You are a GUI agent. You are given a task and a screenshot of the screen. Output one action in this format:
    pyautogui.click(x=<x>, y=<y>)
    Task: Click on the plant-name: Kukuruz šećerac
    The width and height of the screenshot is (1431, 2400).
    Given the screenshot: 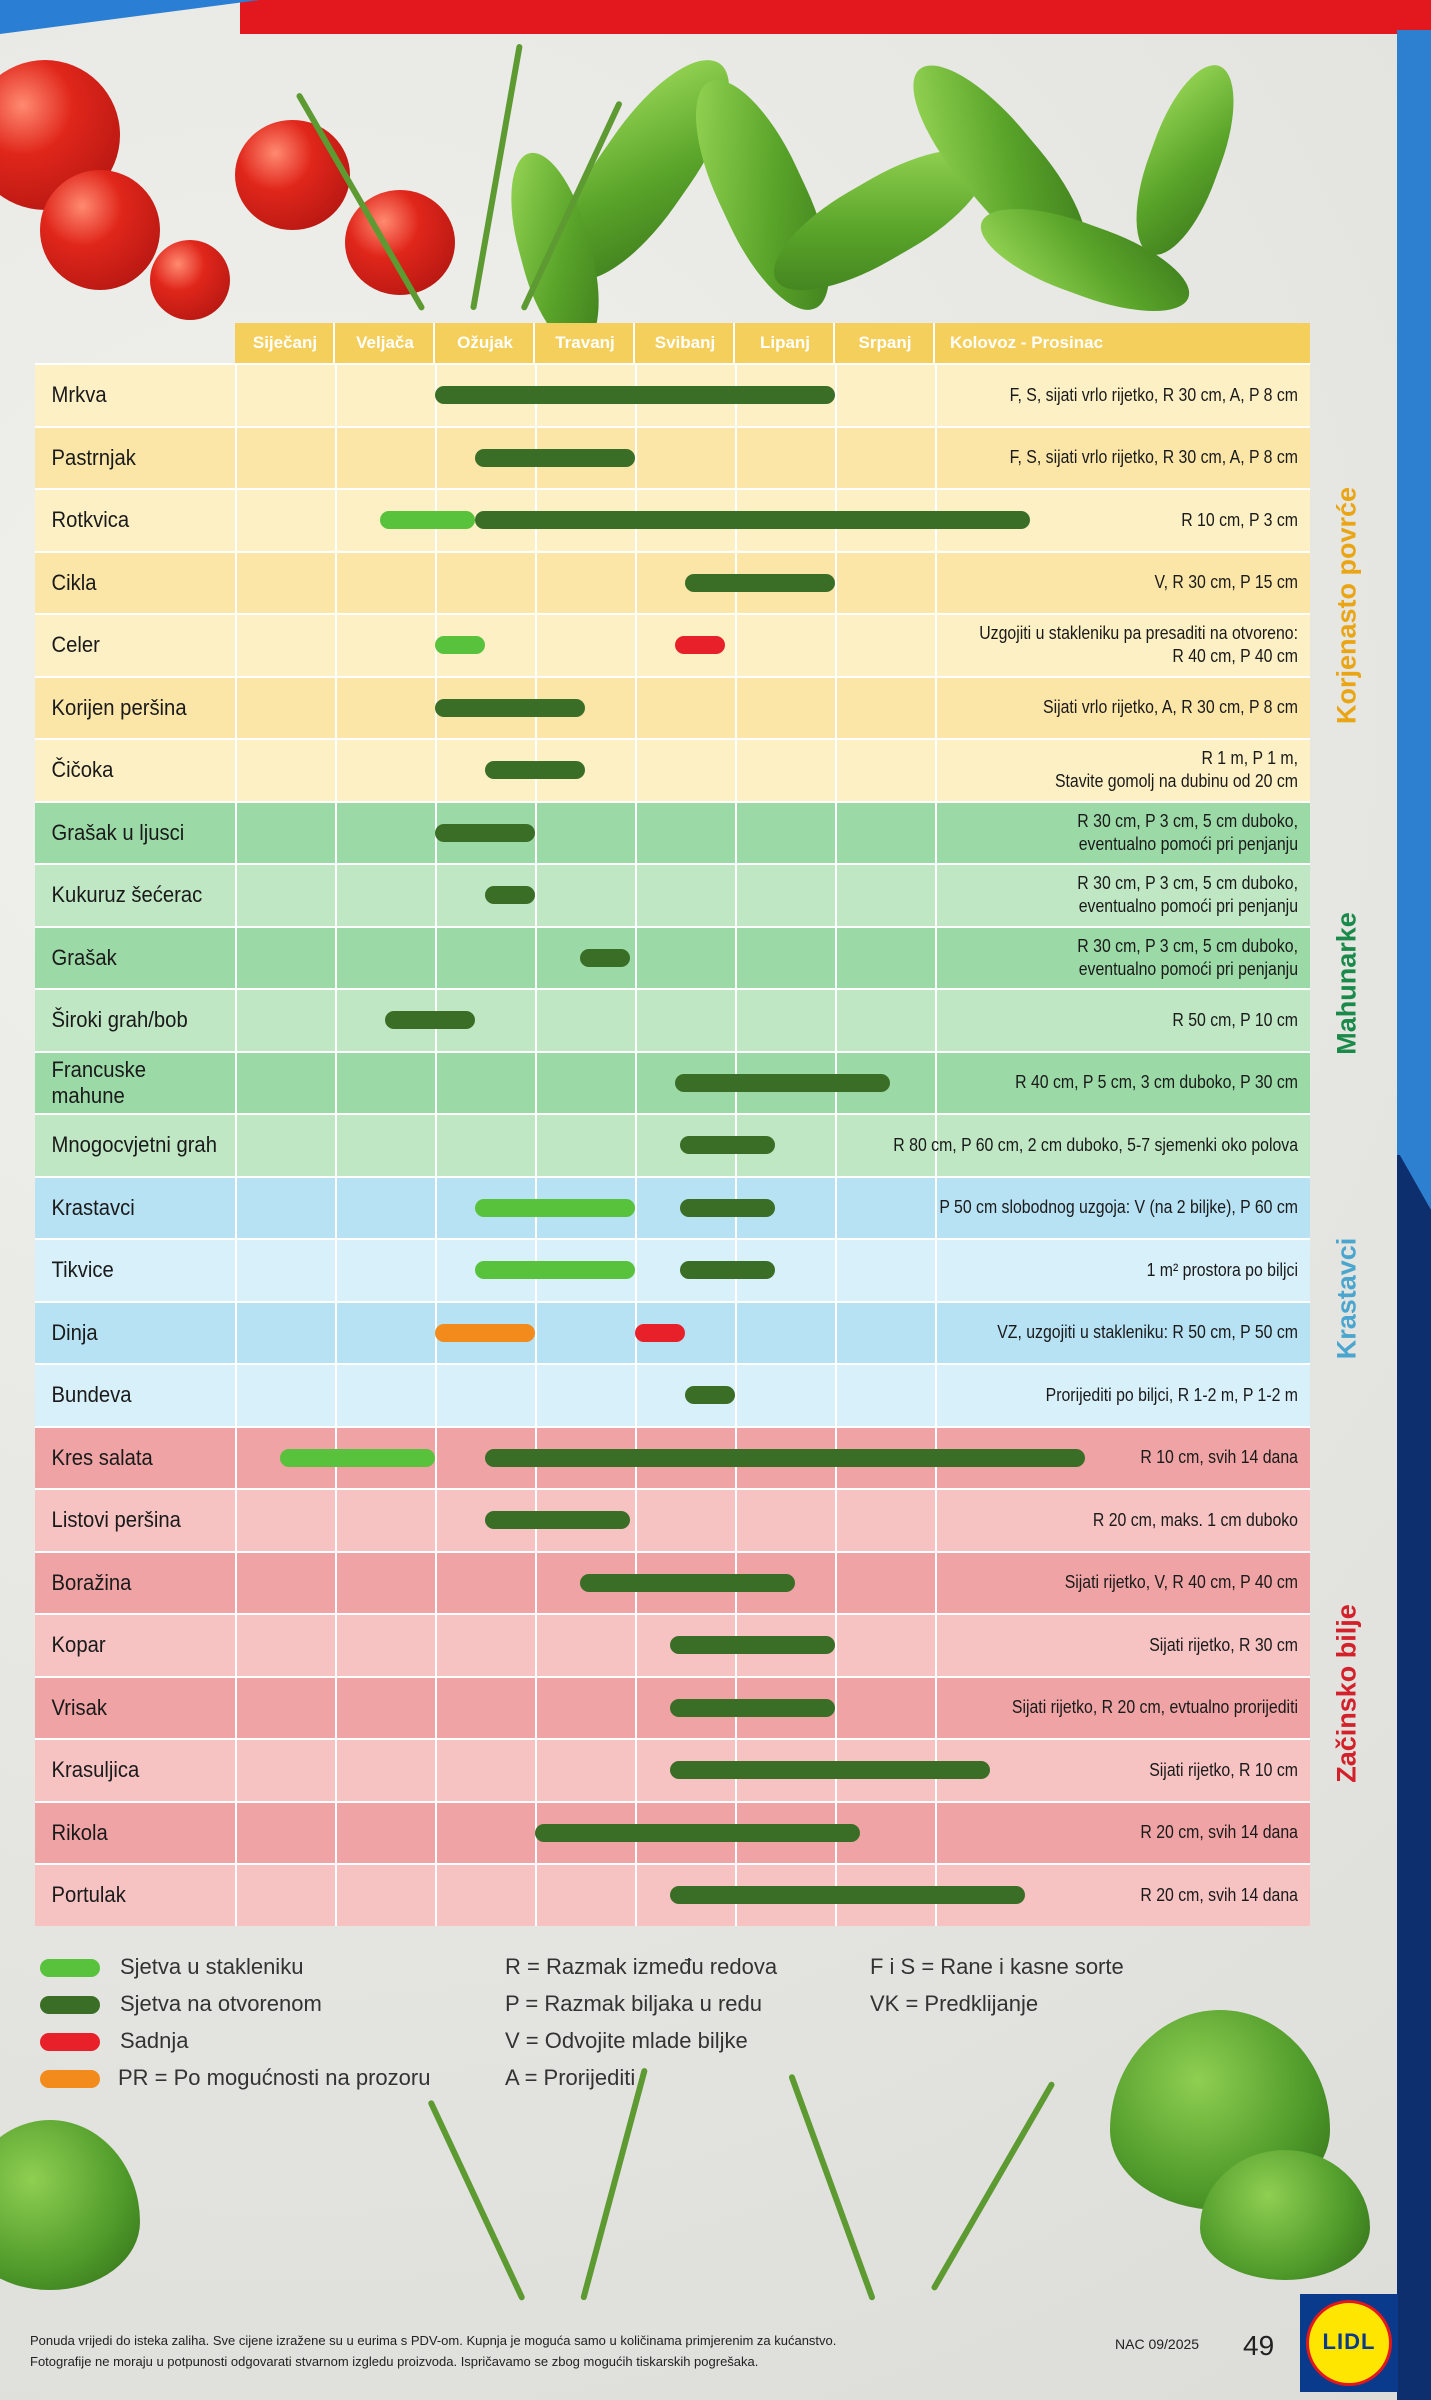 What is the action you would take?
    pyautogui.click(x=127, y=895)
    